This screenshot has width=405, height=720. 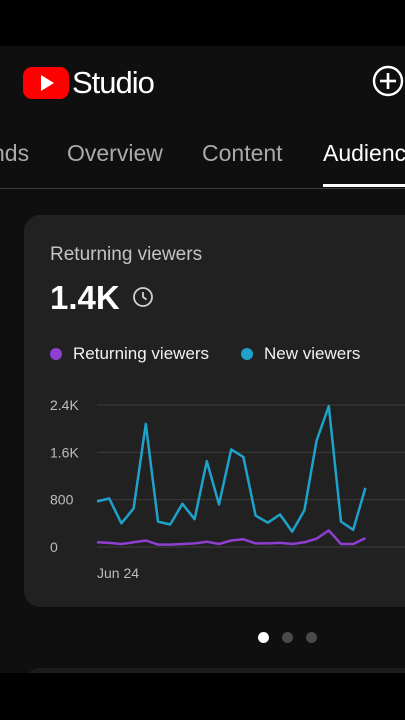 What do you see at coordinates (56, 354) in the screenshot?
I see `legend-dot-returning` at bounding box center [56, 354].